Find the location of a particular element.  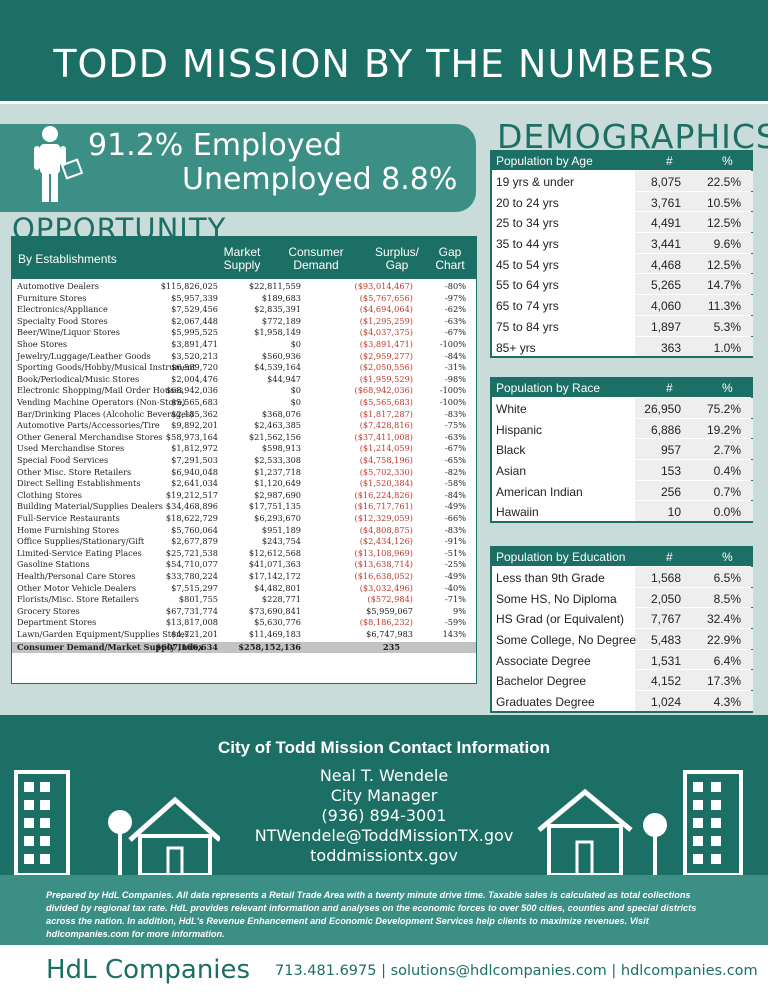

demo-p: 32.4% is located at coordinates (723, 619).